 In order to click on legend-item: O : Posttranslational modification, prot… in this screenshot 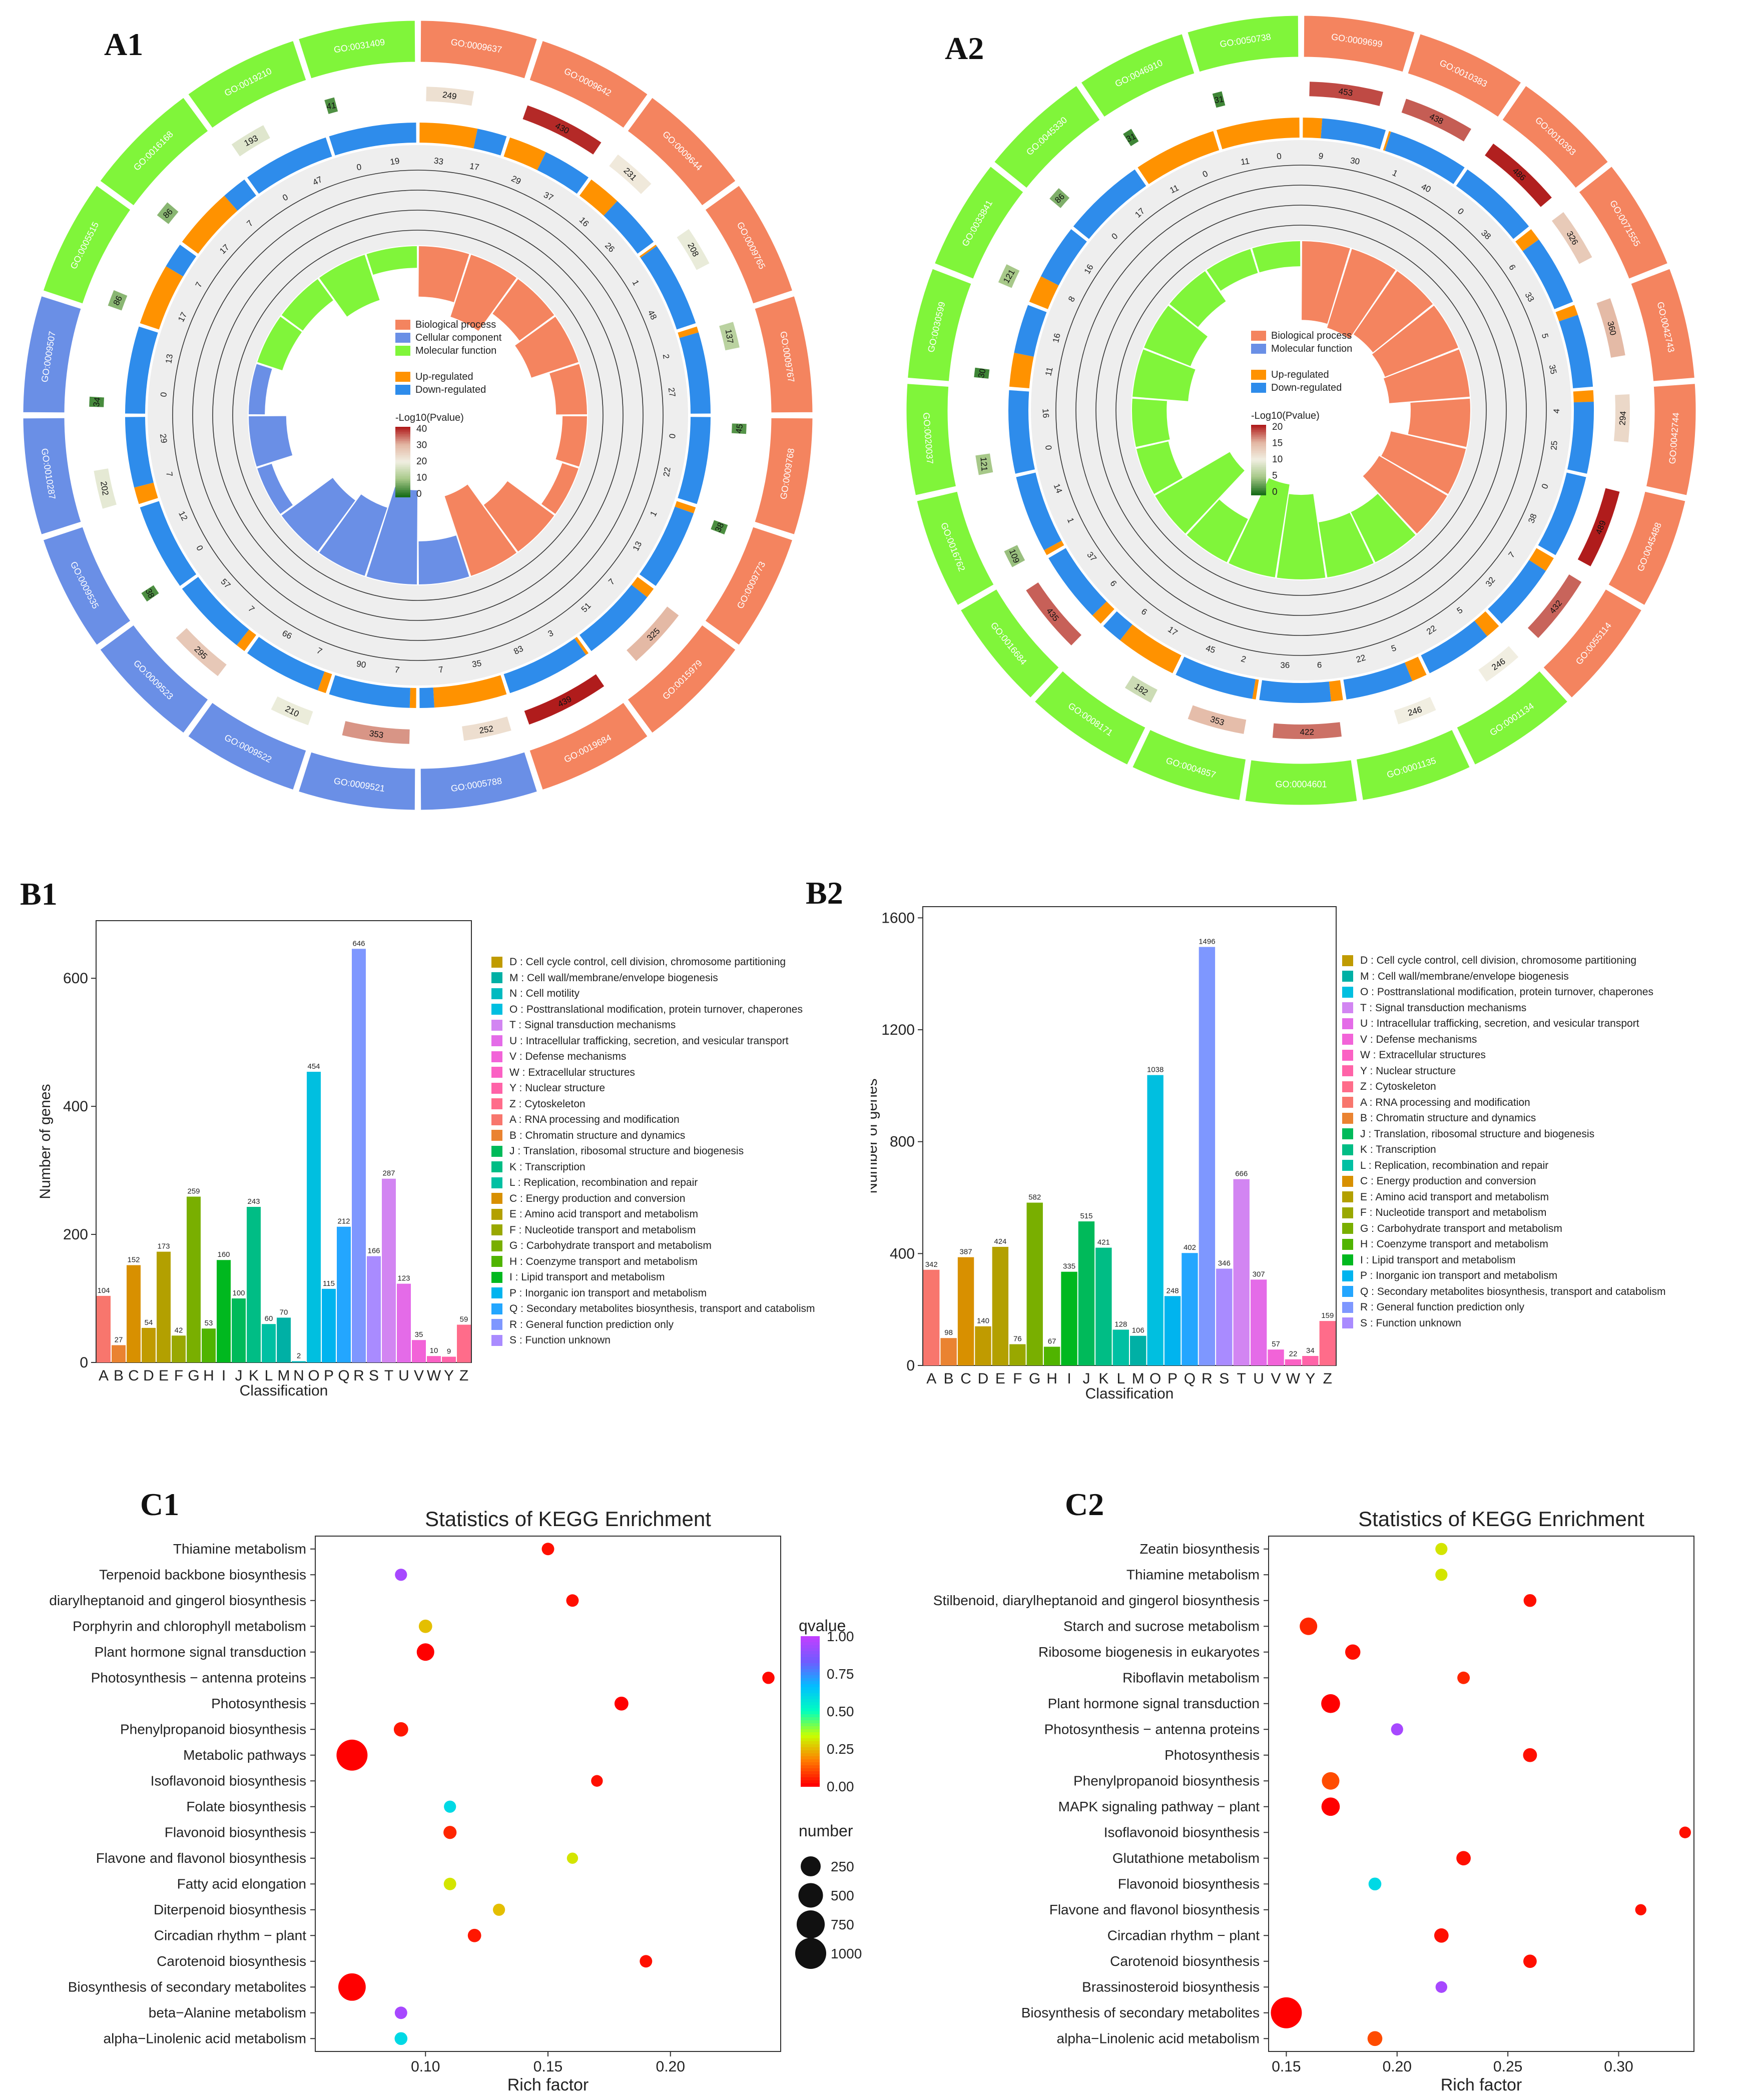, I will do `click(1503, 992)`.